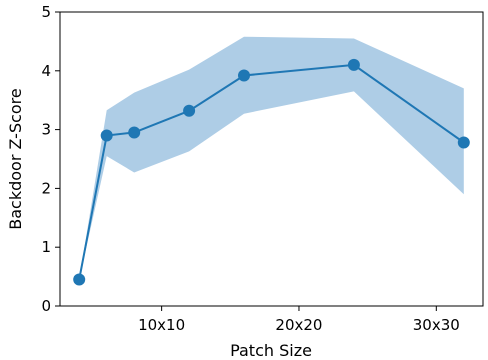 This screenshot has width=488, height=360. What do you see at coordinates (46, 306) in the screenshot?
I see `y-tick-label: 0` at bounding box center [46, 306].